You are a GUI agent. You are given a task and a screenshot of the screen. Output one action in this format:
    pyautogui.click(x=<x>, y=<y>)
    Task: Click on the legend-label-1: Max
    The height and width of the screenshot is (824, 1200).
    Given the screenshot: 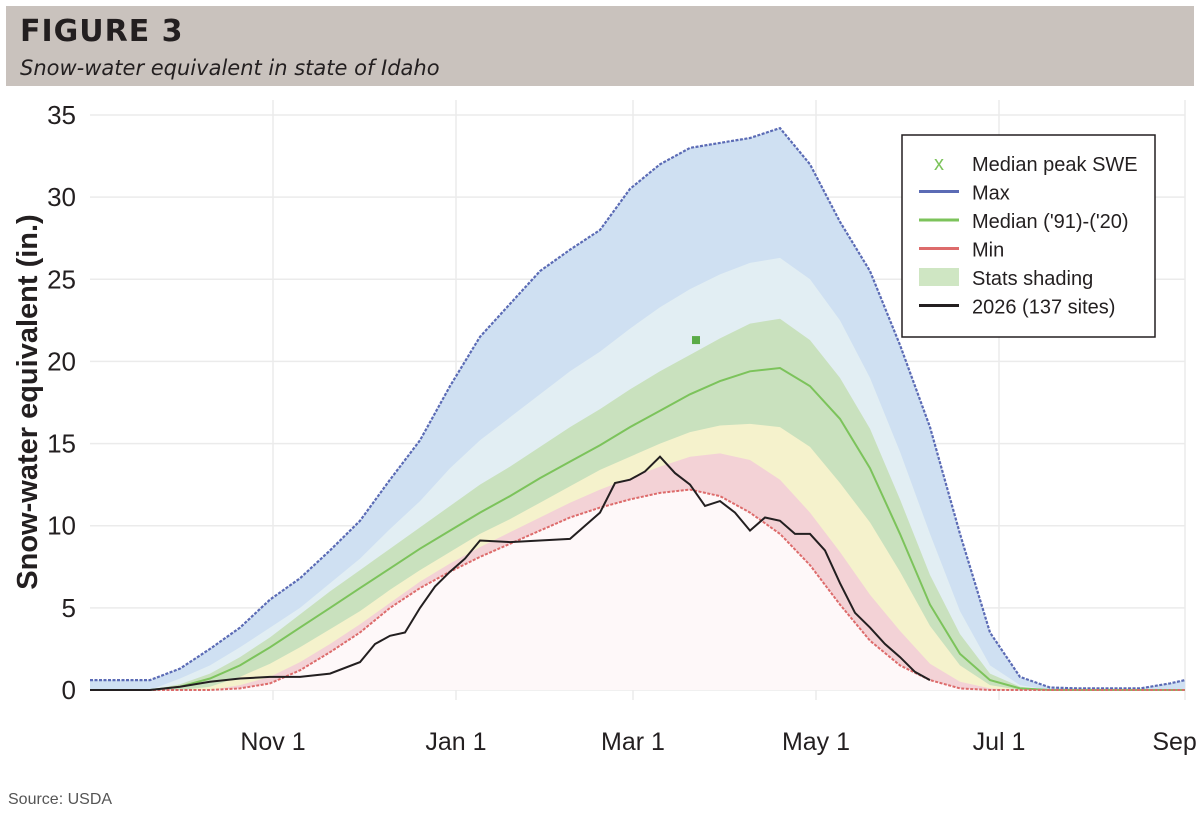 What is the action you would take?
    pyautogui.click(x=991, y=194)
    